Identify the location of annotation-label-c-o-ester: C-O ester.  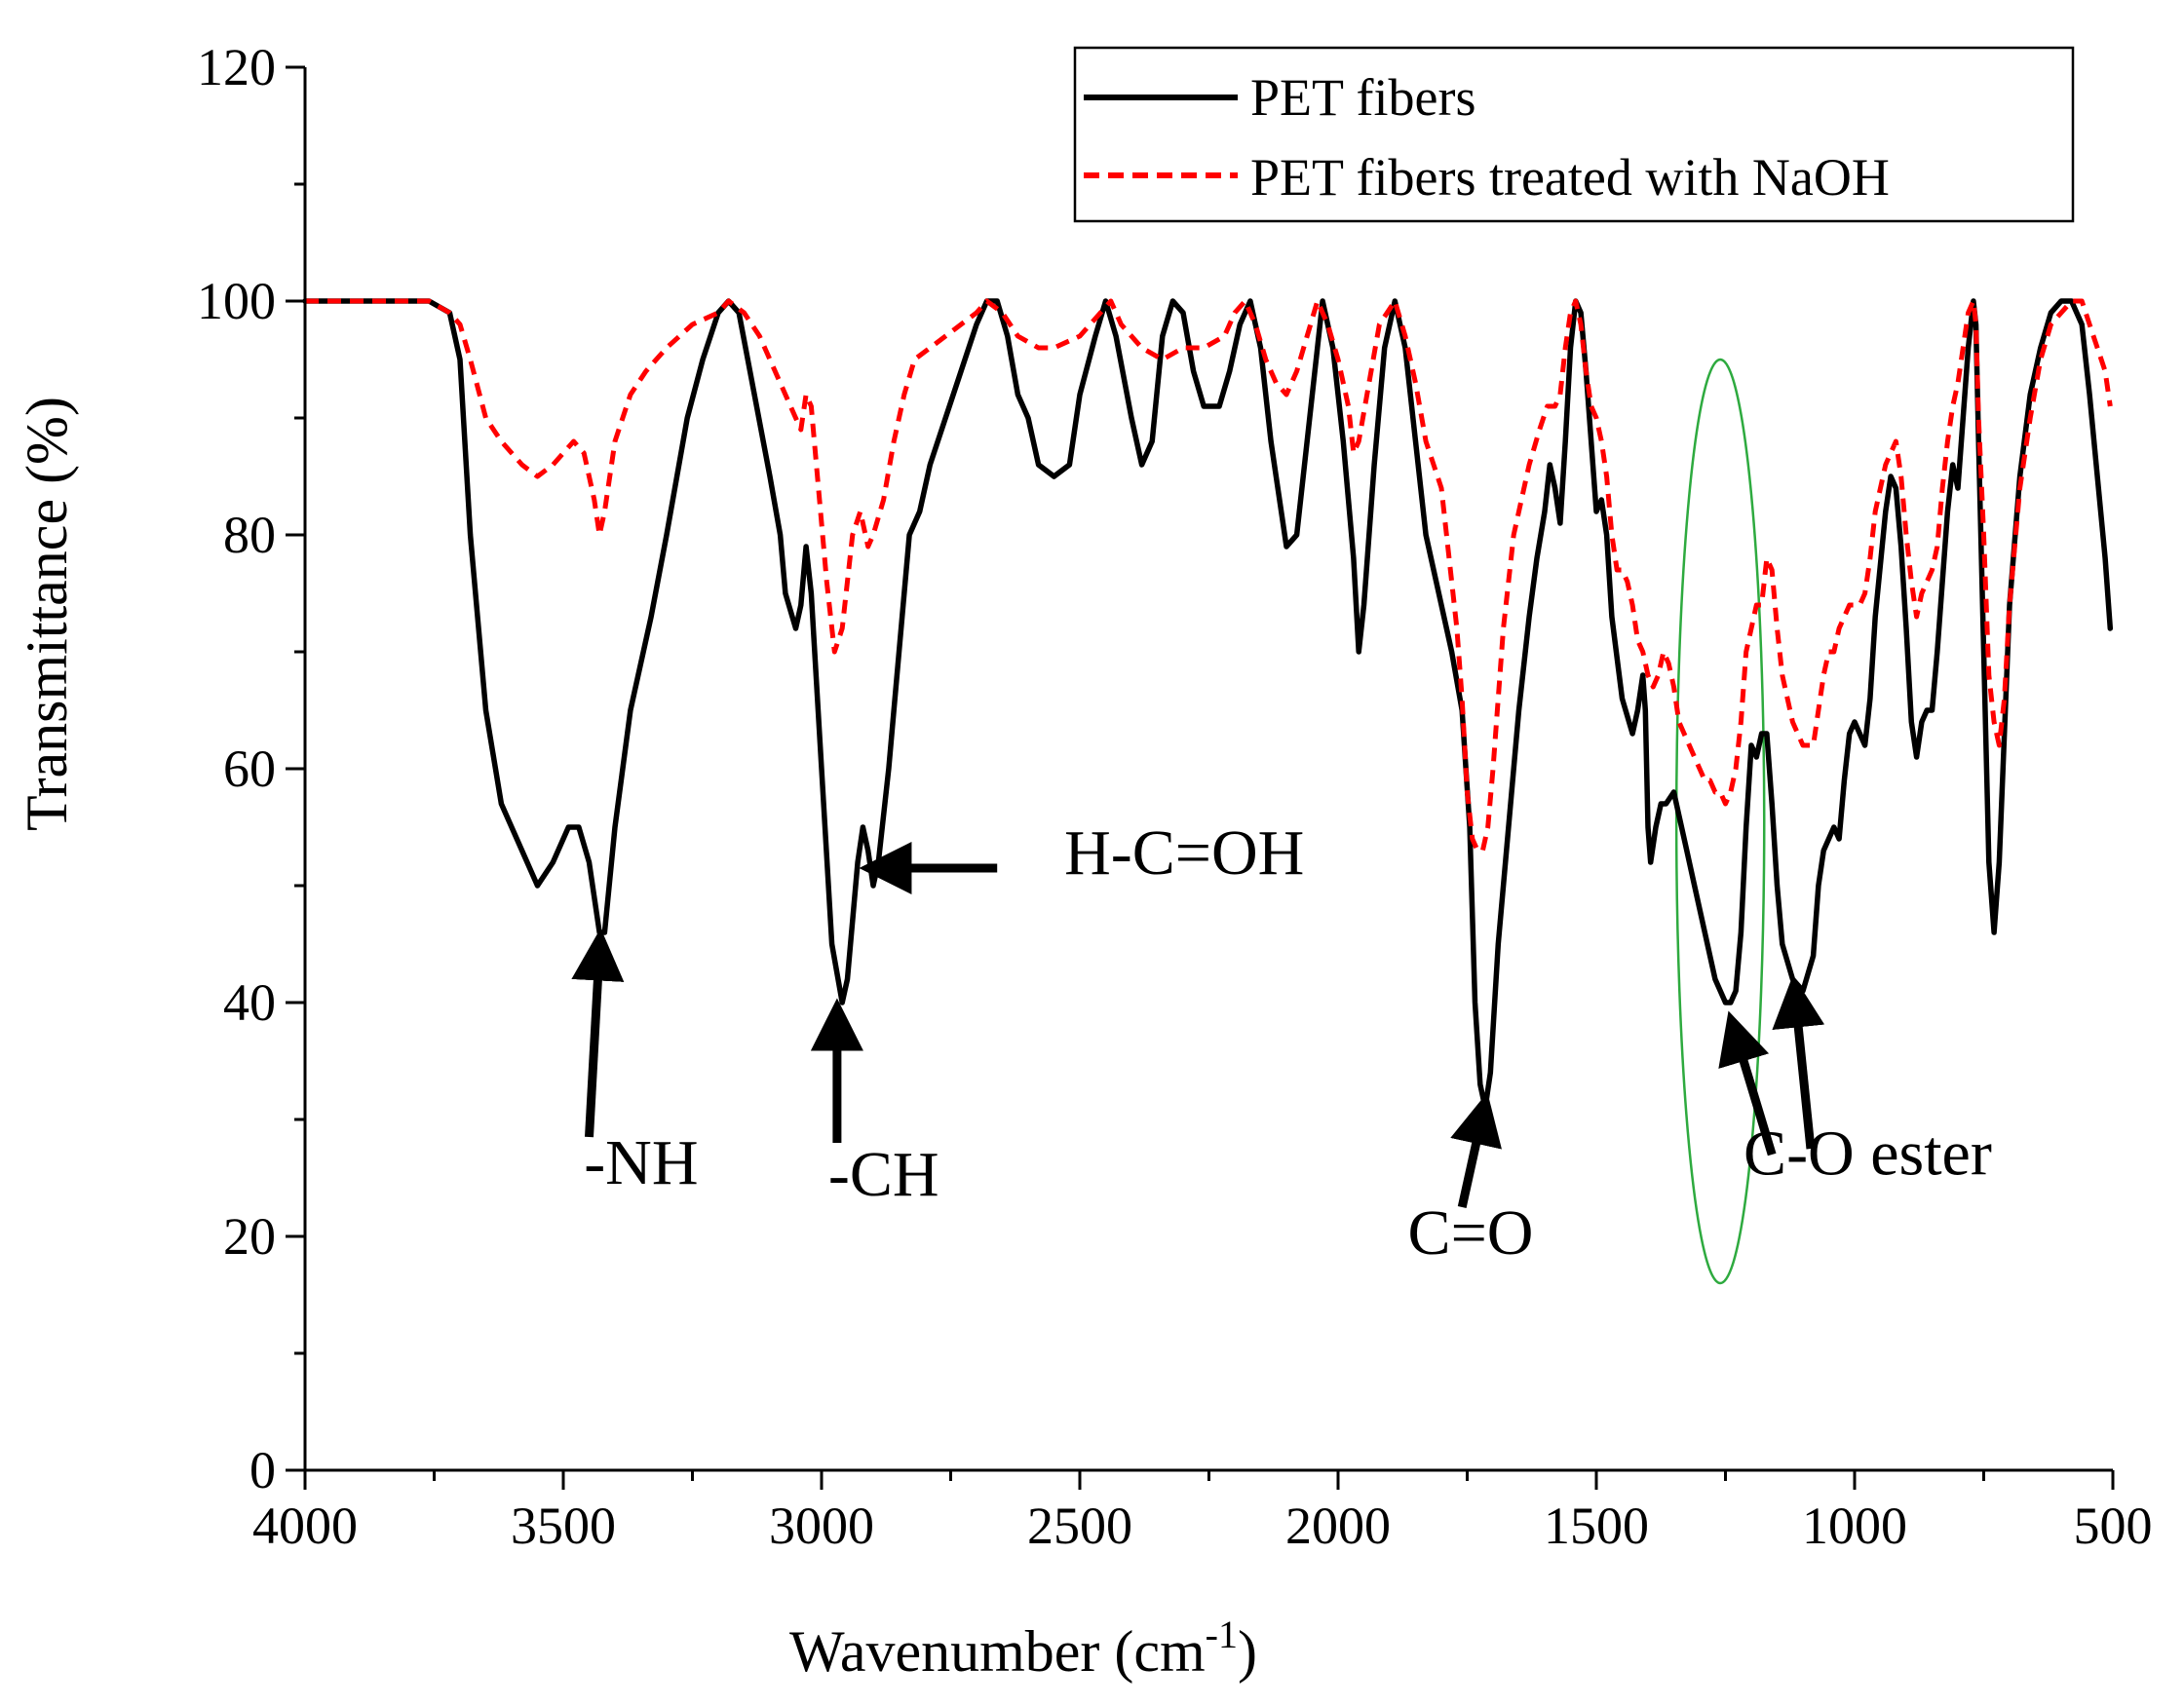
(1867, 1153).